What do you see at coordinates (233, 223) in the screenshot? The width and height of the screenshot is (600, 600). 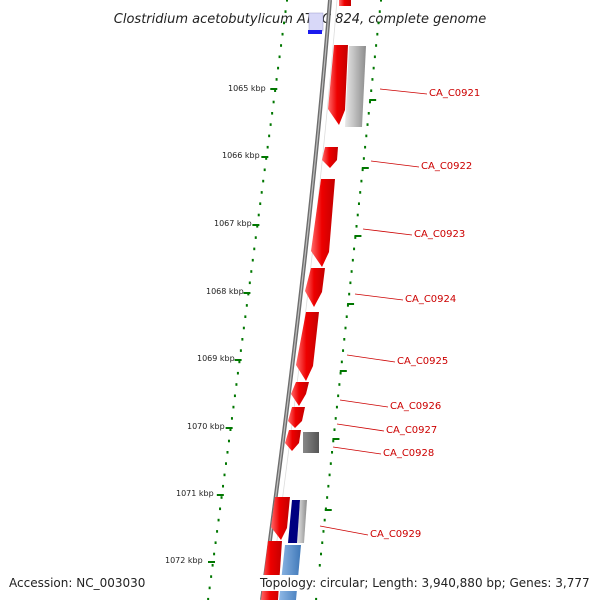 I see `kbp-label-1067: 1067 kbp` at bounding box center [233, 223].